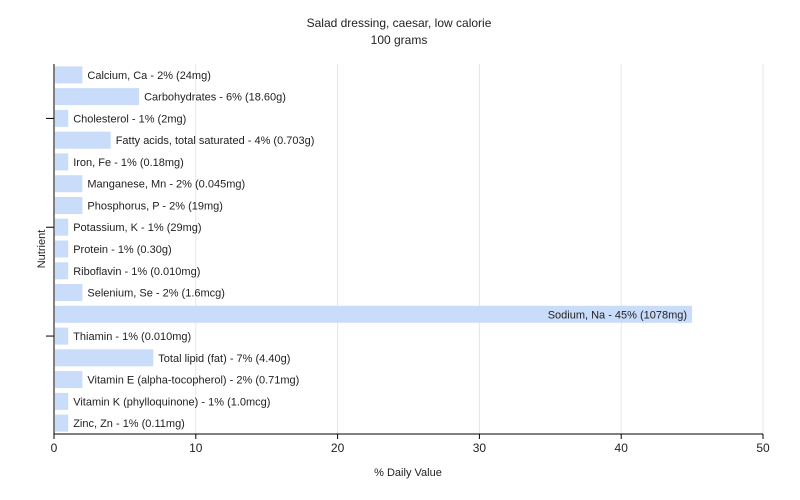 This screenshot has height=500, width=800. I want to click on bar-label-0: Calcium, Ca - 2% (24mg), so click(148, 76).